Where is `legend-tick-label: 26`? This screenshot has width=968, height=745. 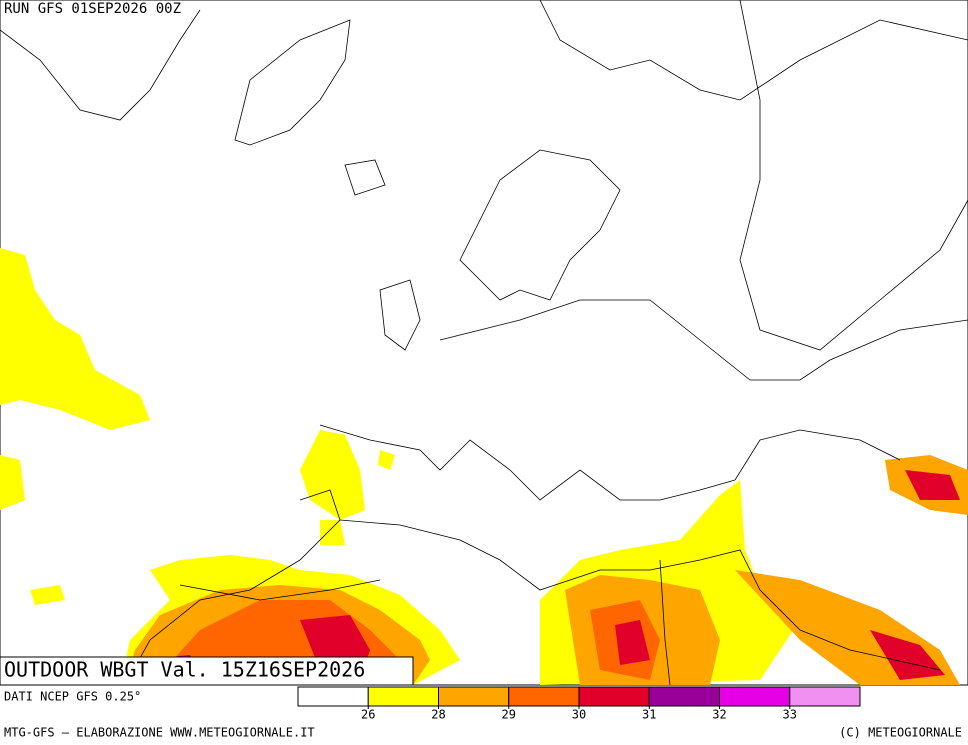
legend-tick-label: 26 is located at coordinates (368, 715).